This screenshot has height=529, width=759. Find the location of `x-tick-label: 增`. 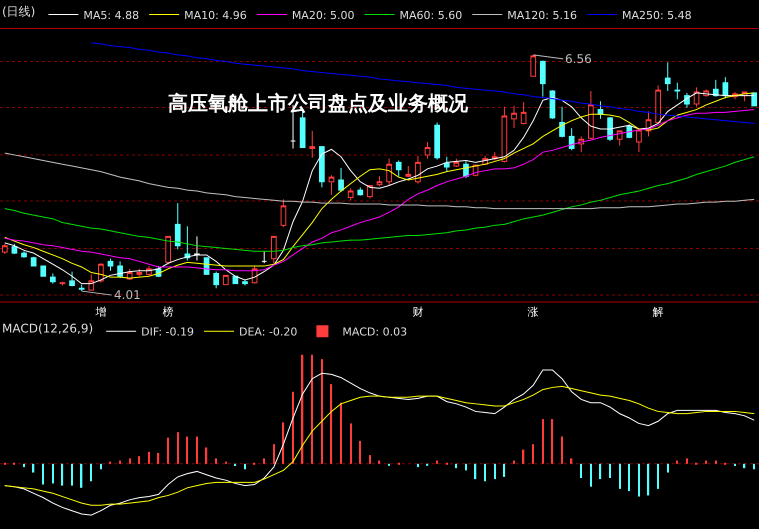

x-tick-label: 增 is located at coordinates (100, 311).